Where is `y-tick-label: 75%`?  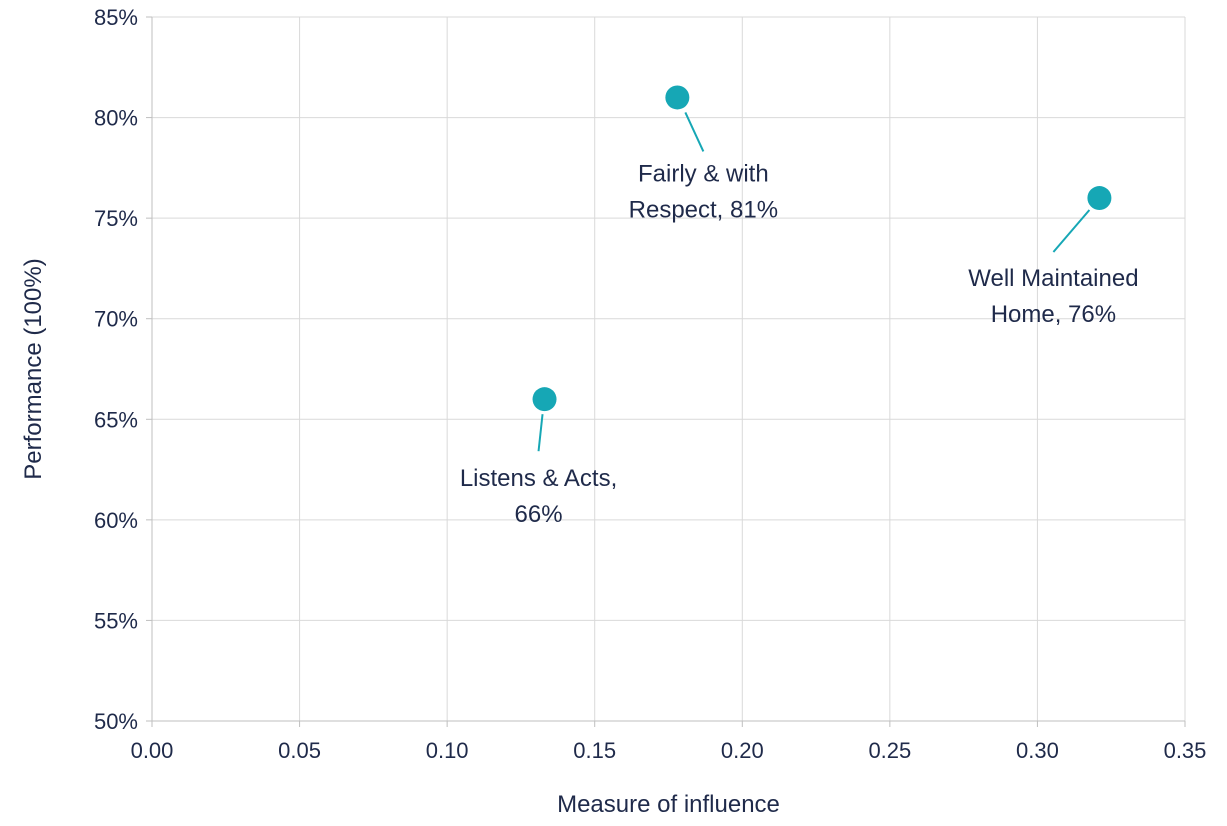 y-tick-label: 75% is located at coordinates (116, 218).